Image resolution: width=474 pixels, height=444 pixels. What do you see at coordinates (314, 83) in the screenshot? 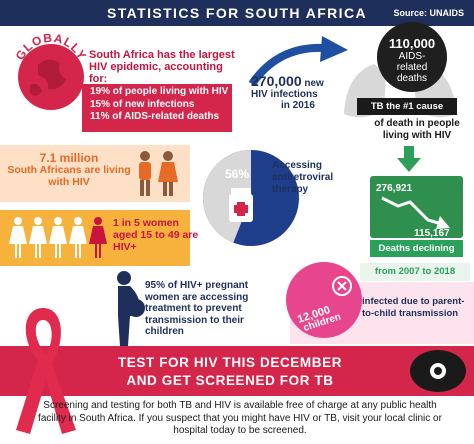
I see `infections-text1: new` at bounding box center [314, 83].